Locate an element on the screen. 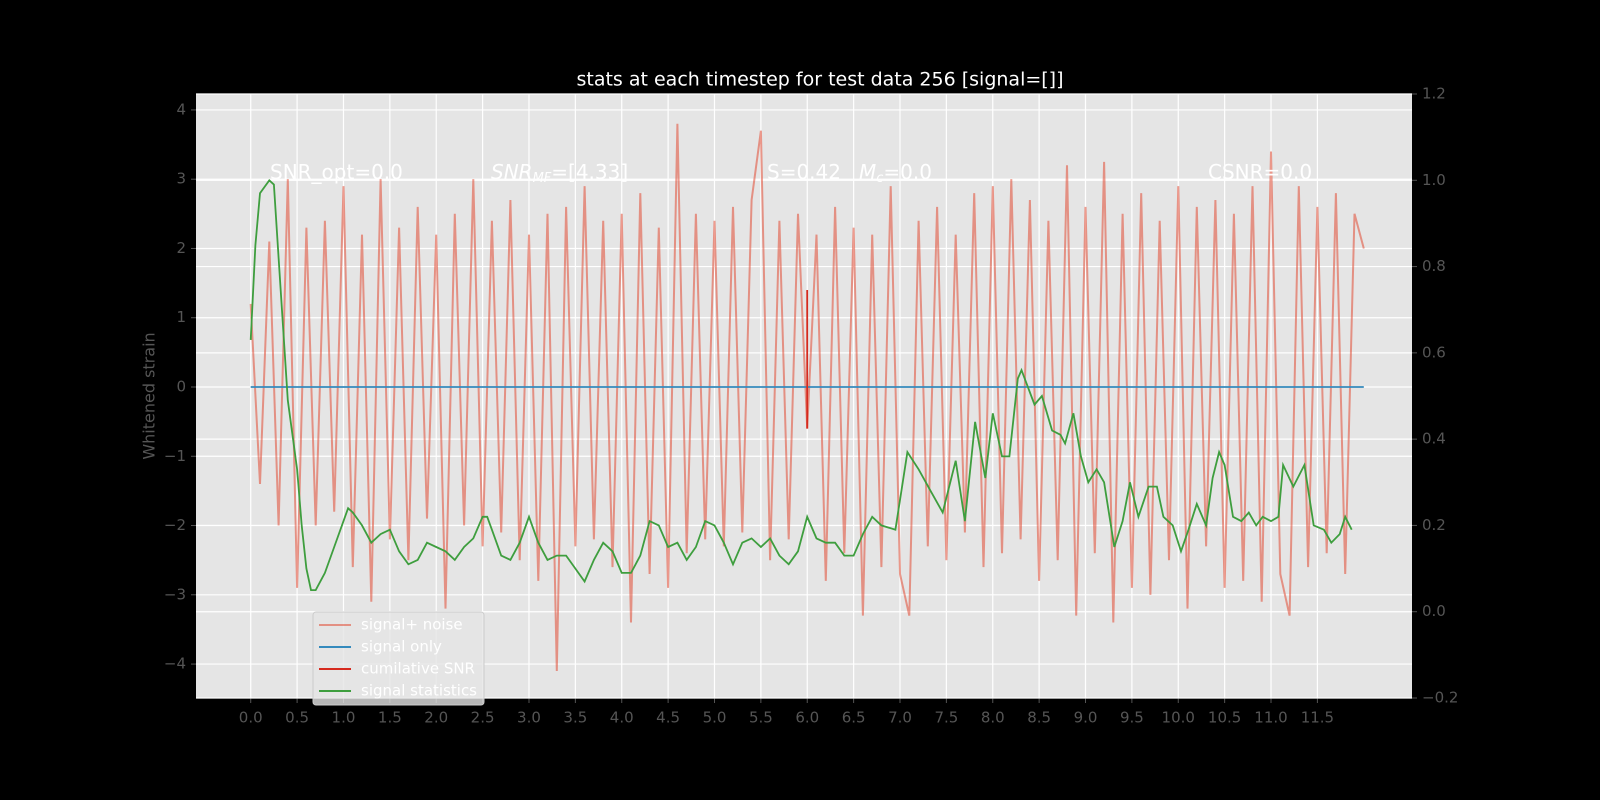 Image resolution: width=1600 pixels, height=800 pixels. y2-tick-label: 0.2 is located at coordinates (1434, 525).